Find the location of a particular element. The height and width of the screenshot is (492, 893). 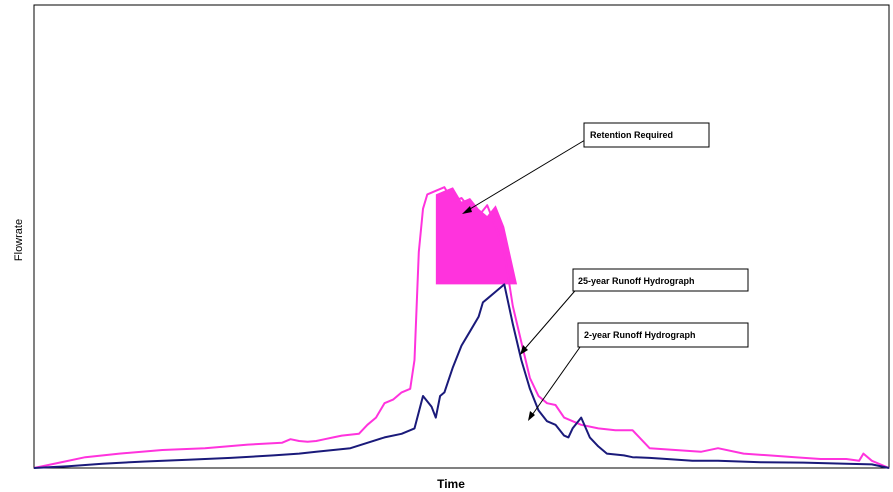

label-25yr: 25-year Runoff Hydrograph is located at coordinates (636, 281).